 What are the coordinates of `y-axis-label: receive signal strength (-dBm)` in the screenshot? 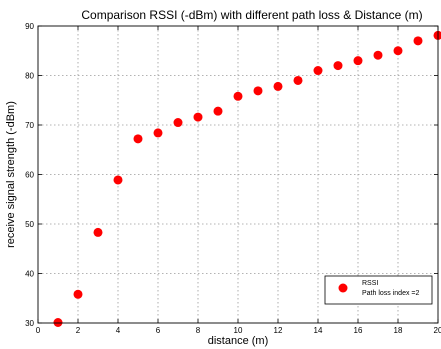 It's located at (11, 174).